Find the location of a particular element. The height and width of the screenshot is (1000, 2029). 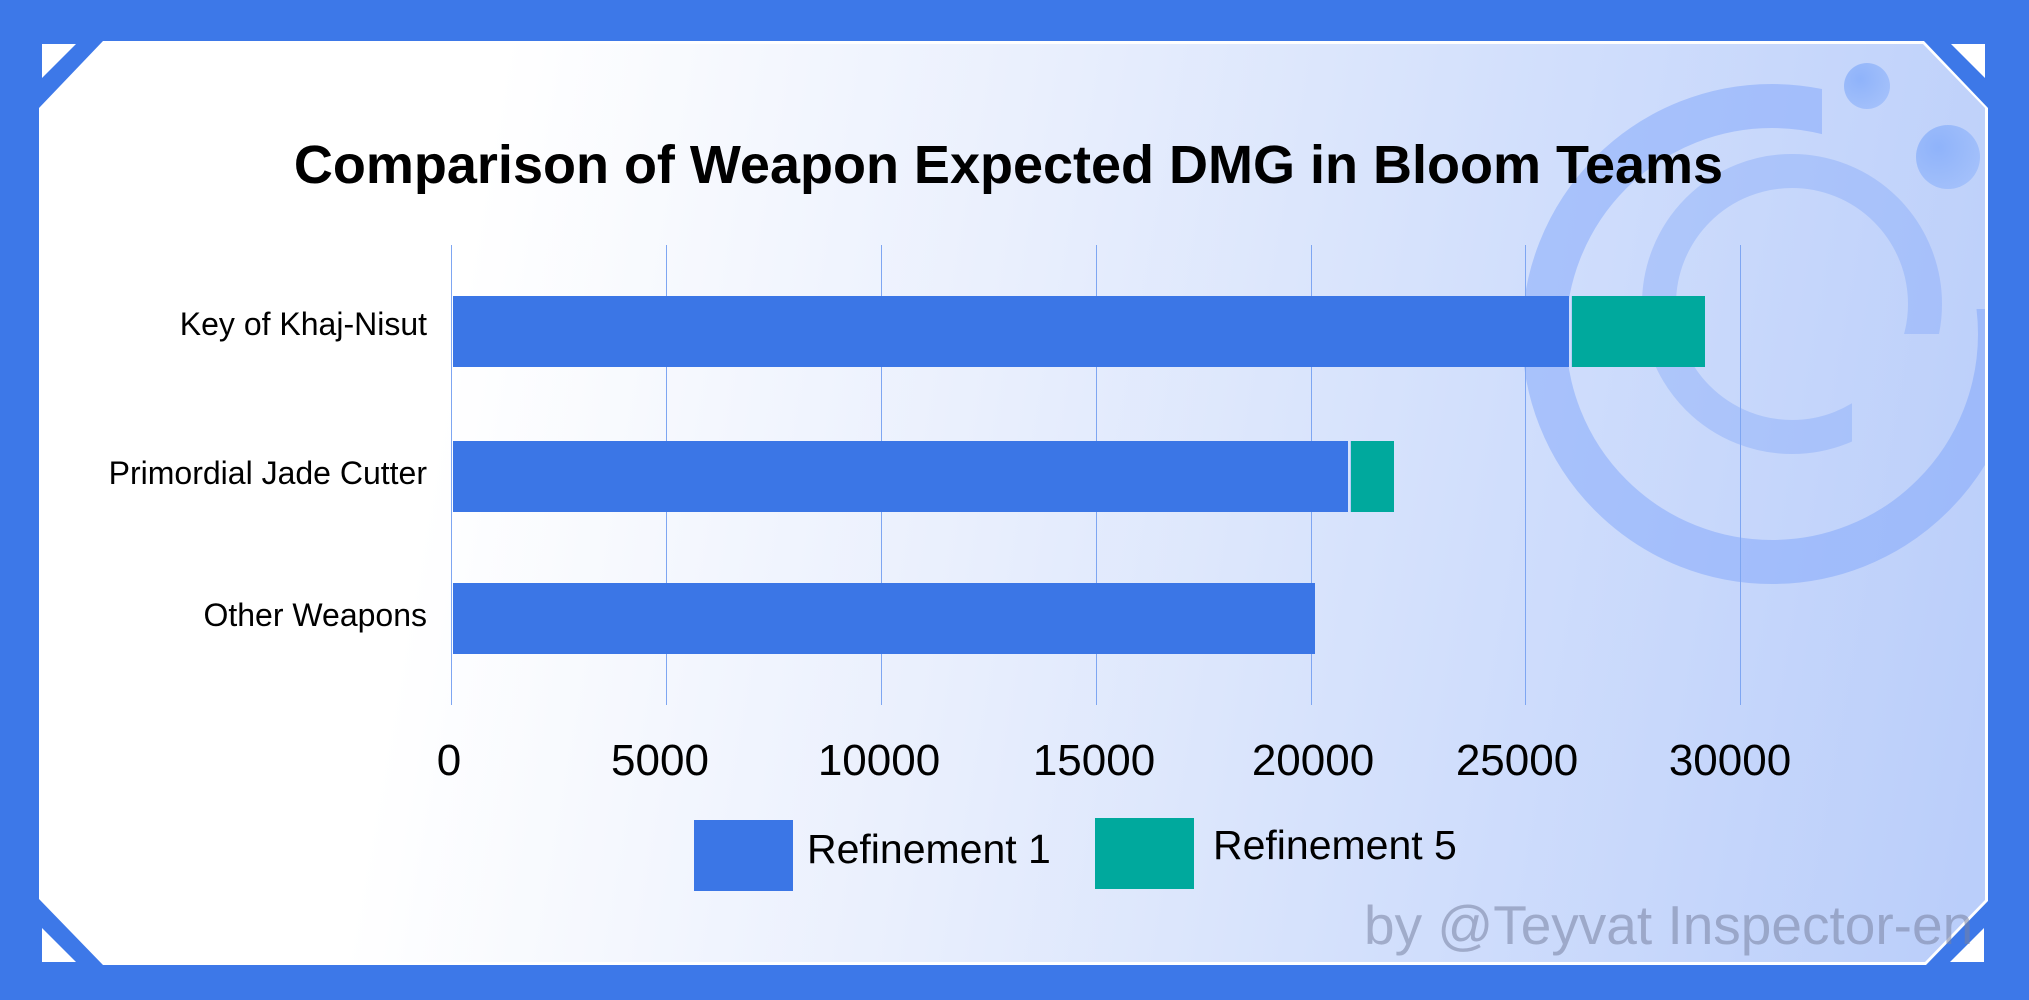

decorative-dot-large is located at coordinates (1948, 157).